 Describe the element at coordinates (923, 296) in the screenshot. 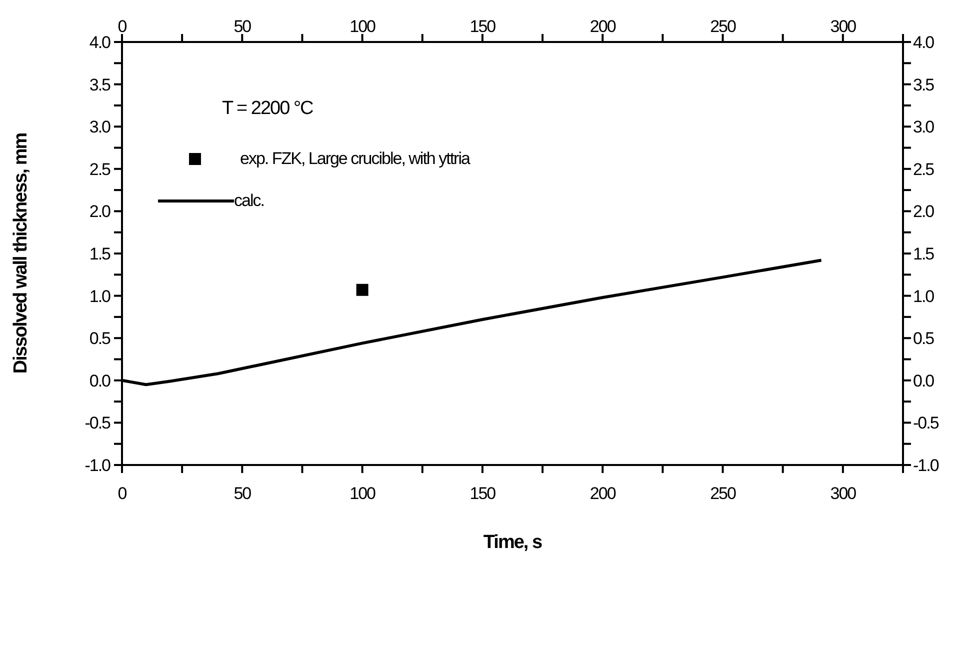

I see `y2-tick-label: 1.0` at that location.